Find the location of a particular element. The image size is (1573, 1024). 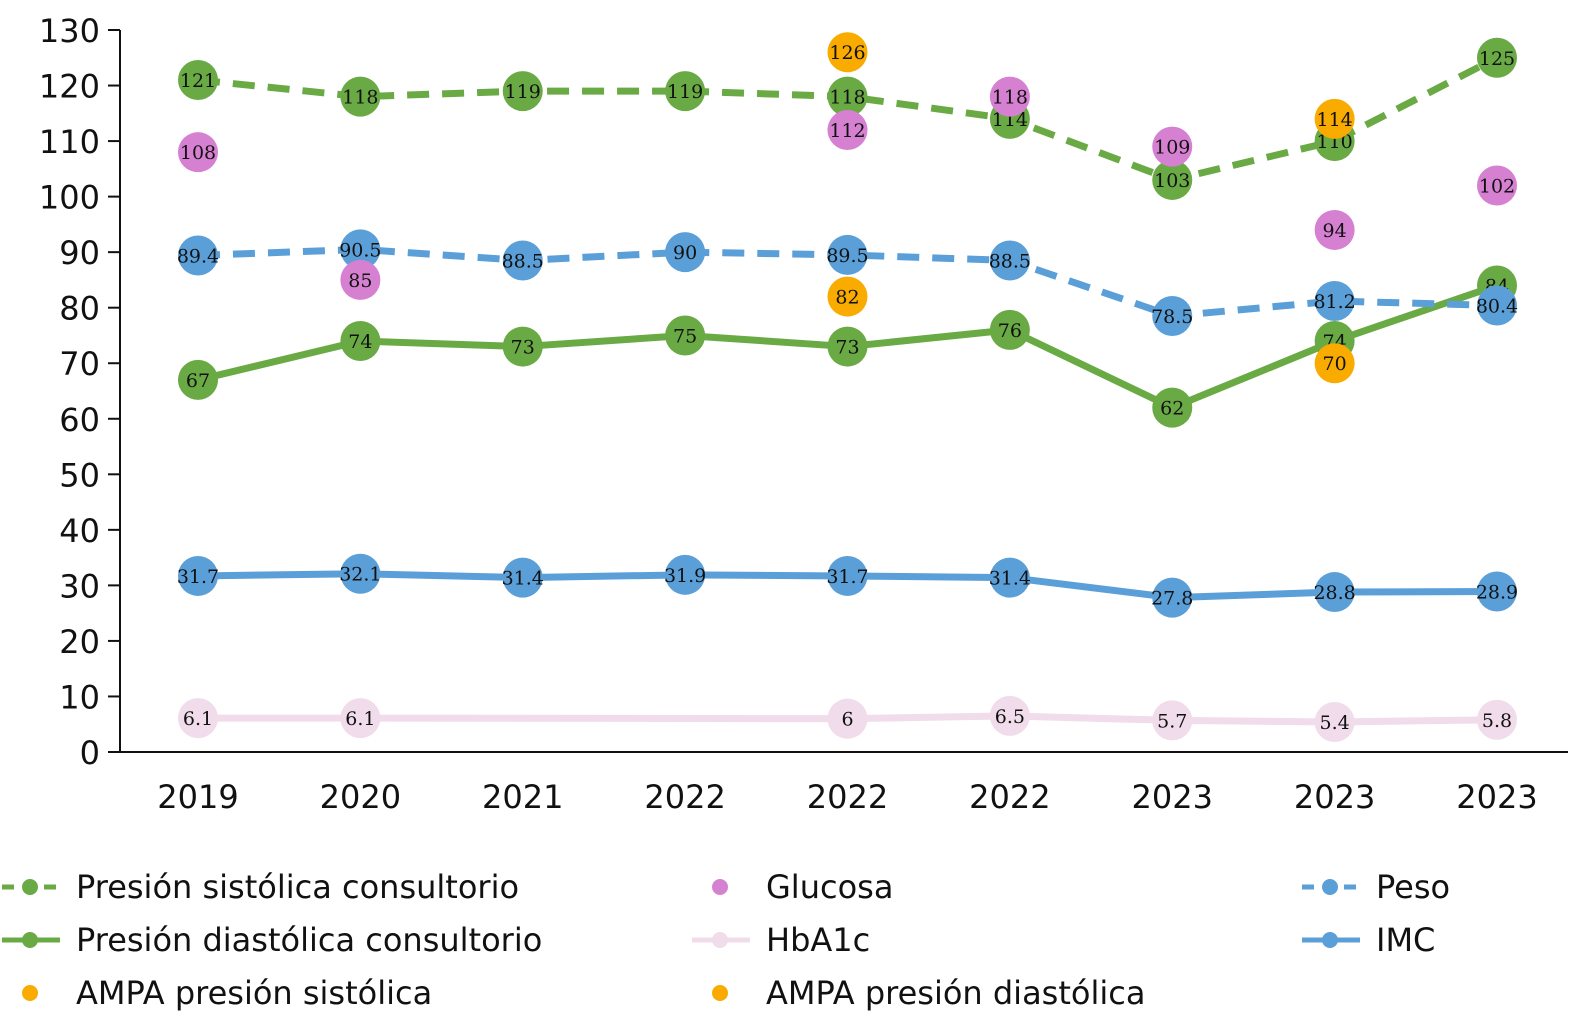

y-tick-label: 70 is located at coordinates (79, 364).